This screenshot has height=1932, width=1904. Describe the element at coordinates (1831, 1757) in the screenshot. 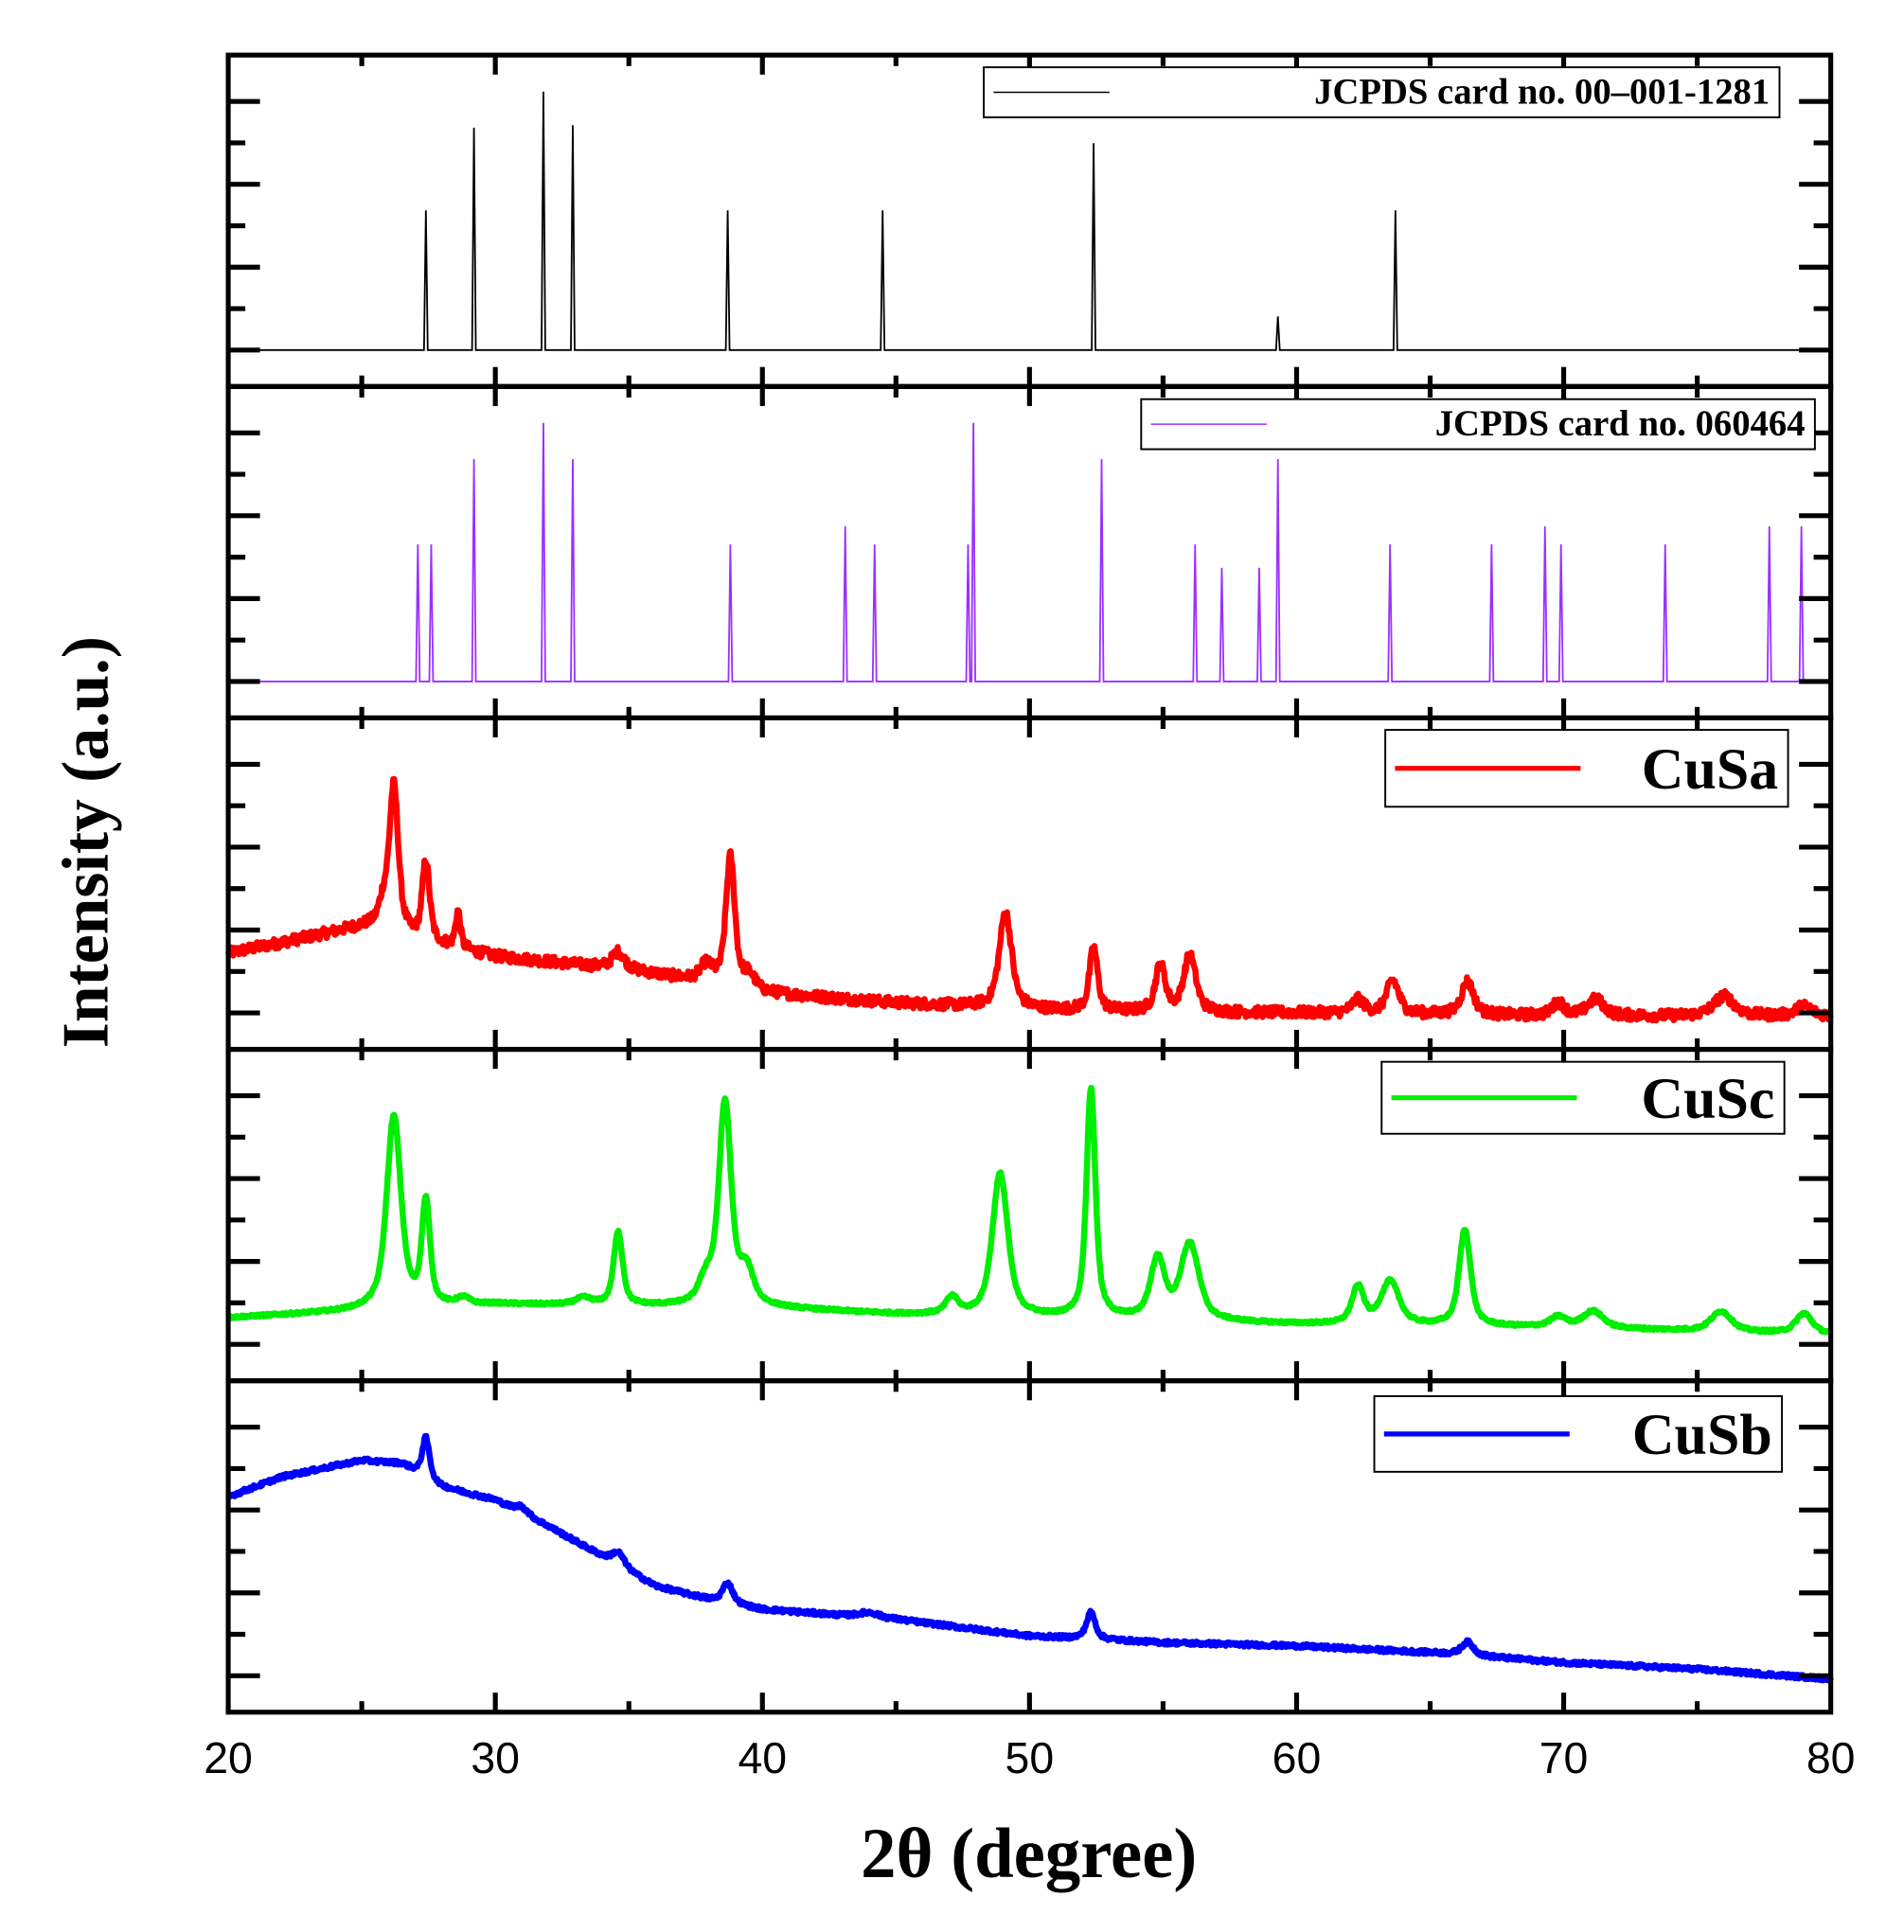

I see `x-tick-label: 80` at that location.